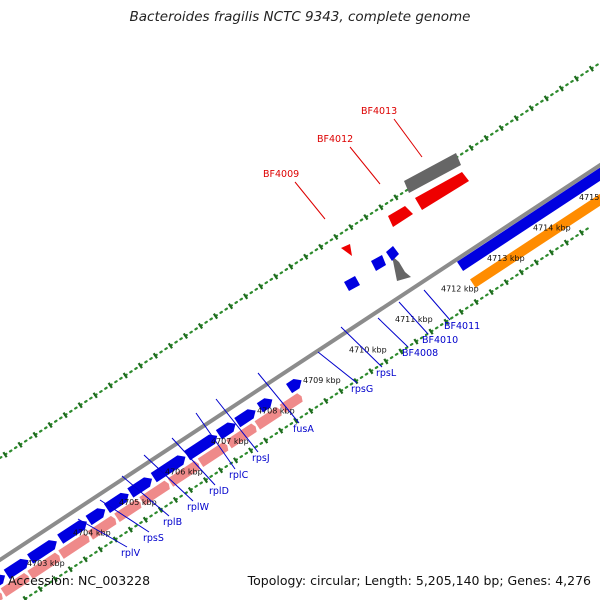  I want to click on leader-line-rplV, so click(102, 533).